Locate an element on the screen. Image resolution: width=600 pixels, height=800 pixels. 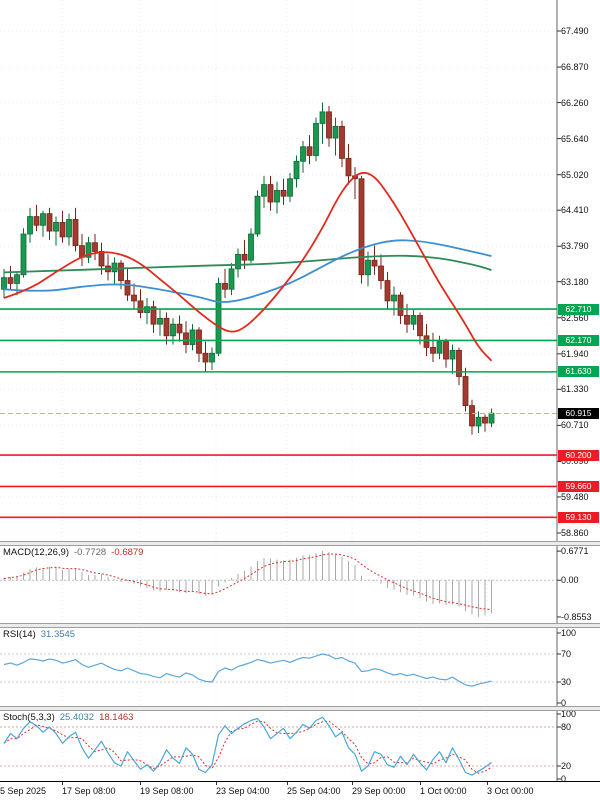
macd-name: MACD(12,26,9) is located at coordinates (36, 552).